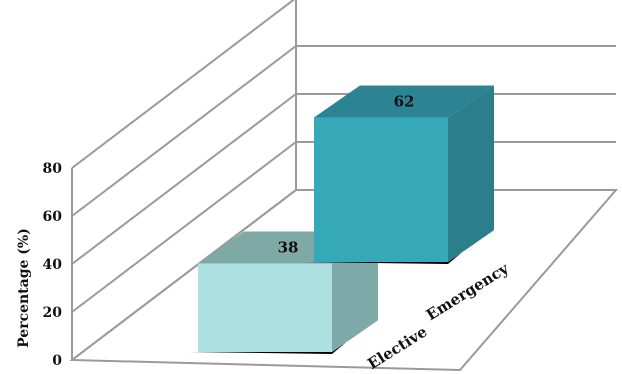  Describe the element at coordinates (57, 361) in the screenshot. I see `y-tick-label-0: 0` at that location.